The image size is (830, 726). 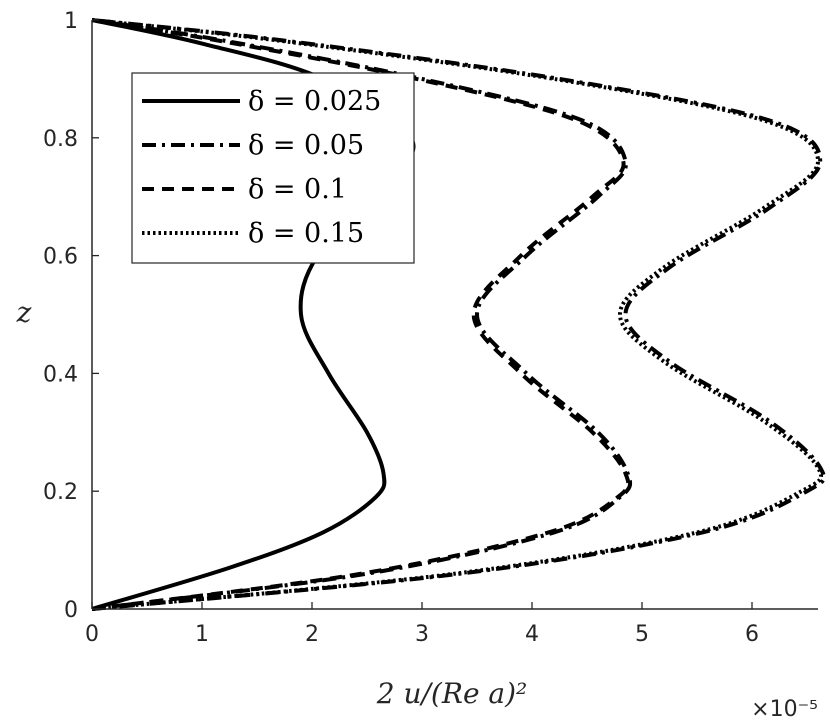 I want to click on y-tick-label: 0.8, so click(x=60, y=139).